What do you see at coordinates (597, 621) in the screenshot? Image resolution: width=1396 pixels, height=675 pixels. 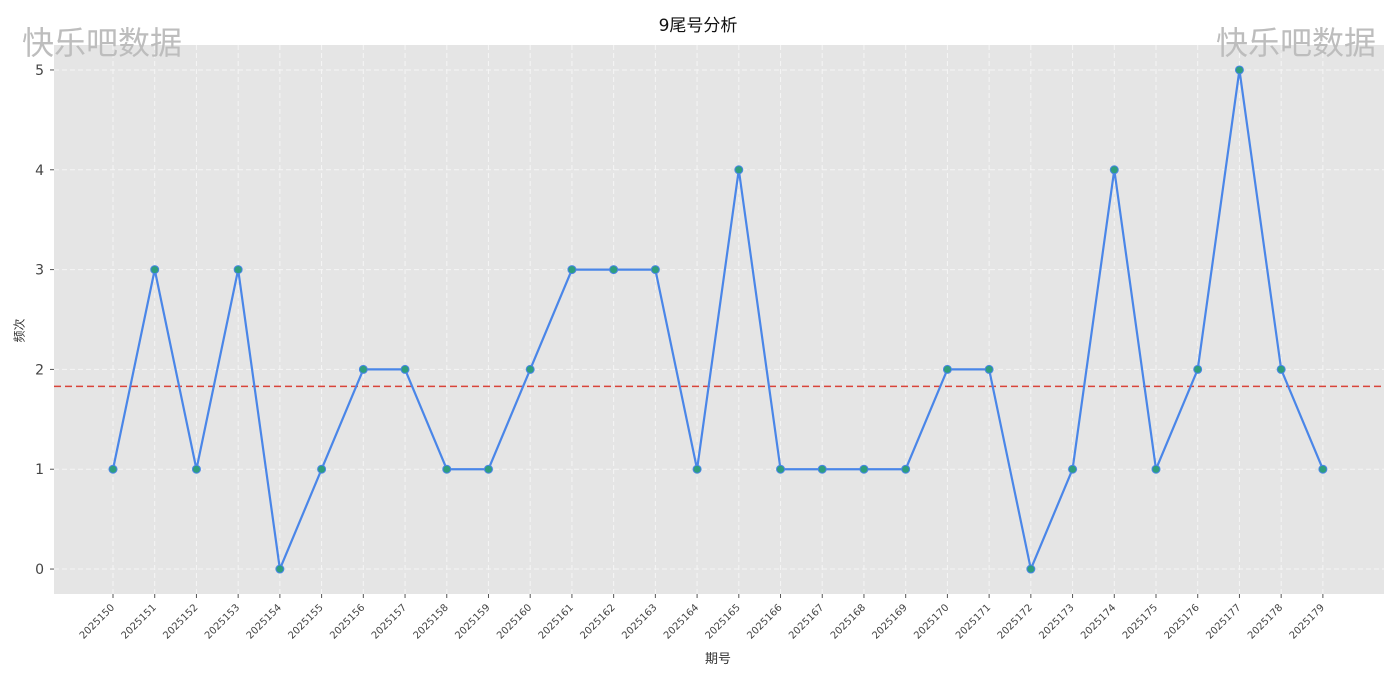 I see `x-tick-label: 2025162` at bounding box center [597, 621].